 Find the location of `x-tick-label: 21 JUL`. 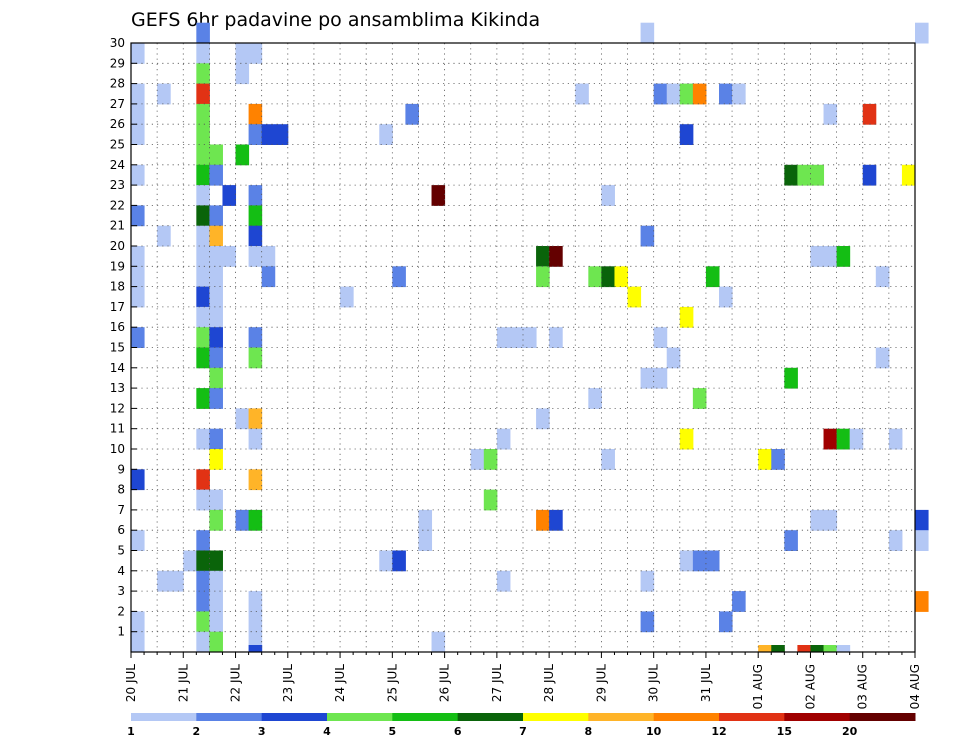

x-tick-label: 21 JUL is located at coordinates (183, 683).